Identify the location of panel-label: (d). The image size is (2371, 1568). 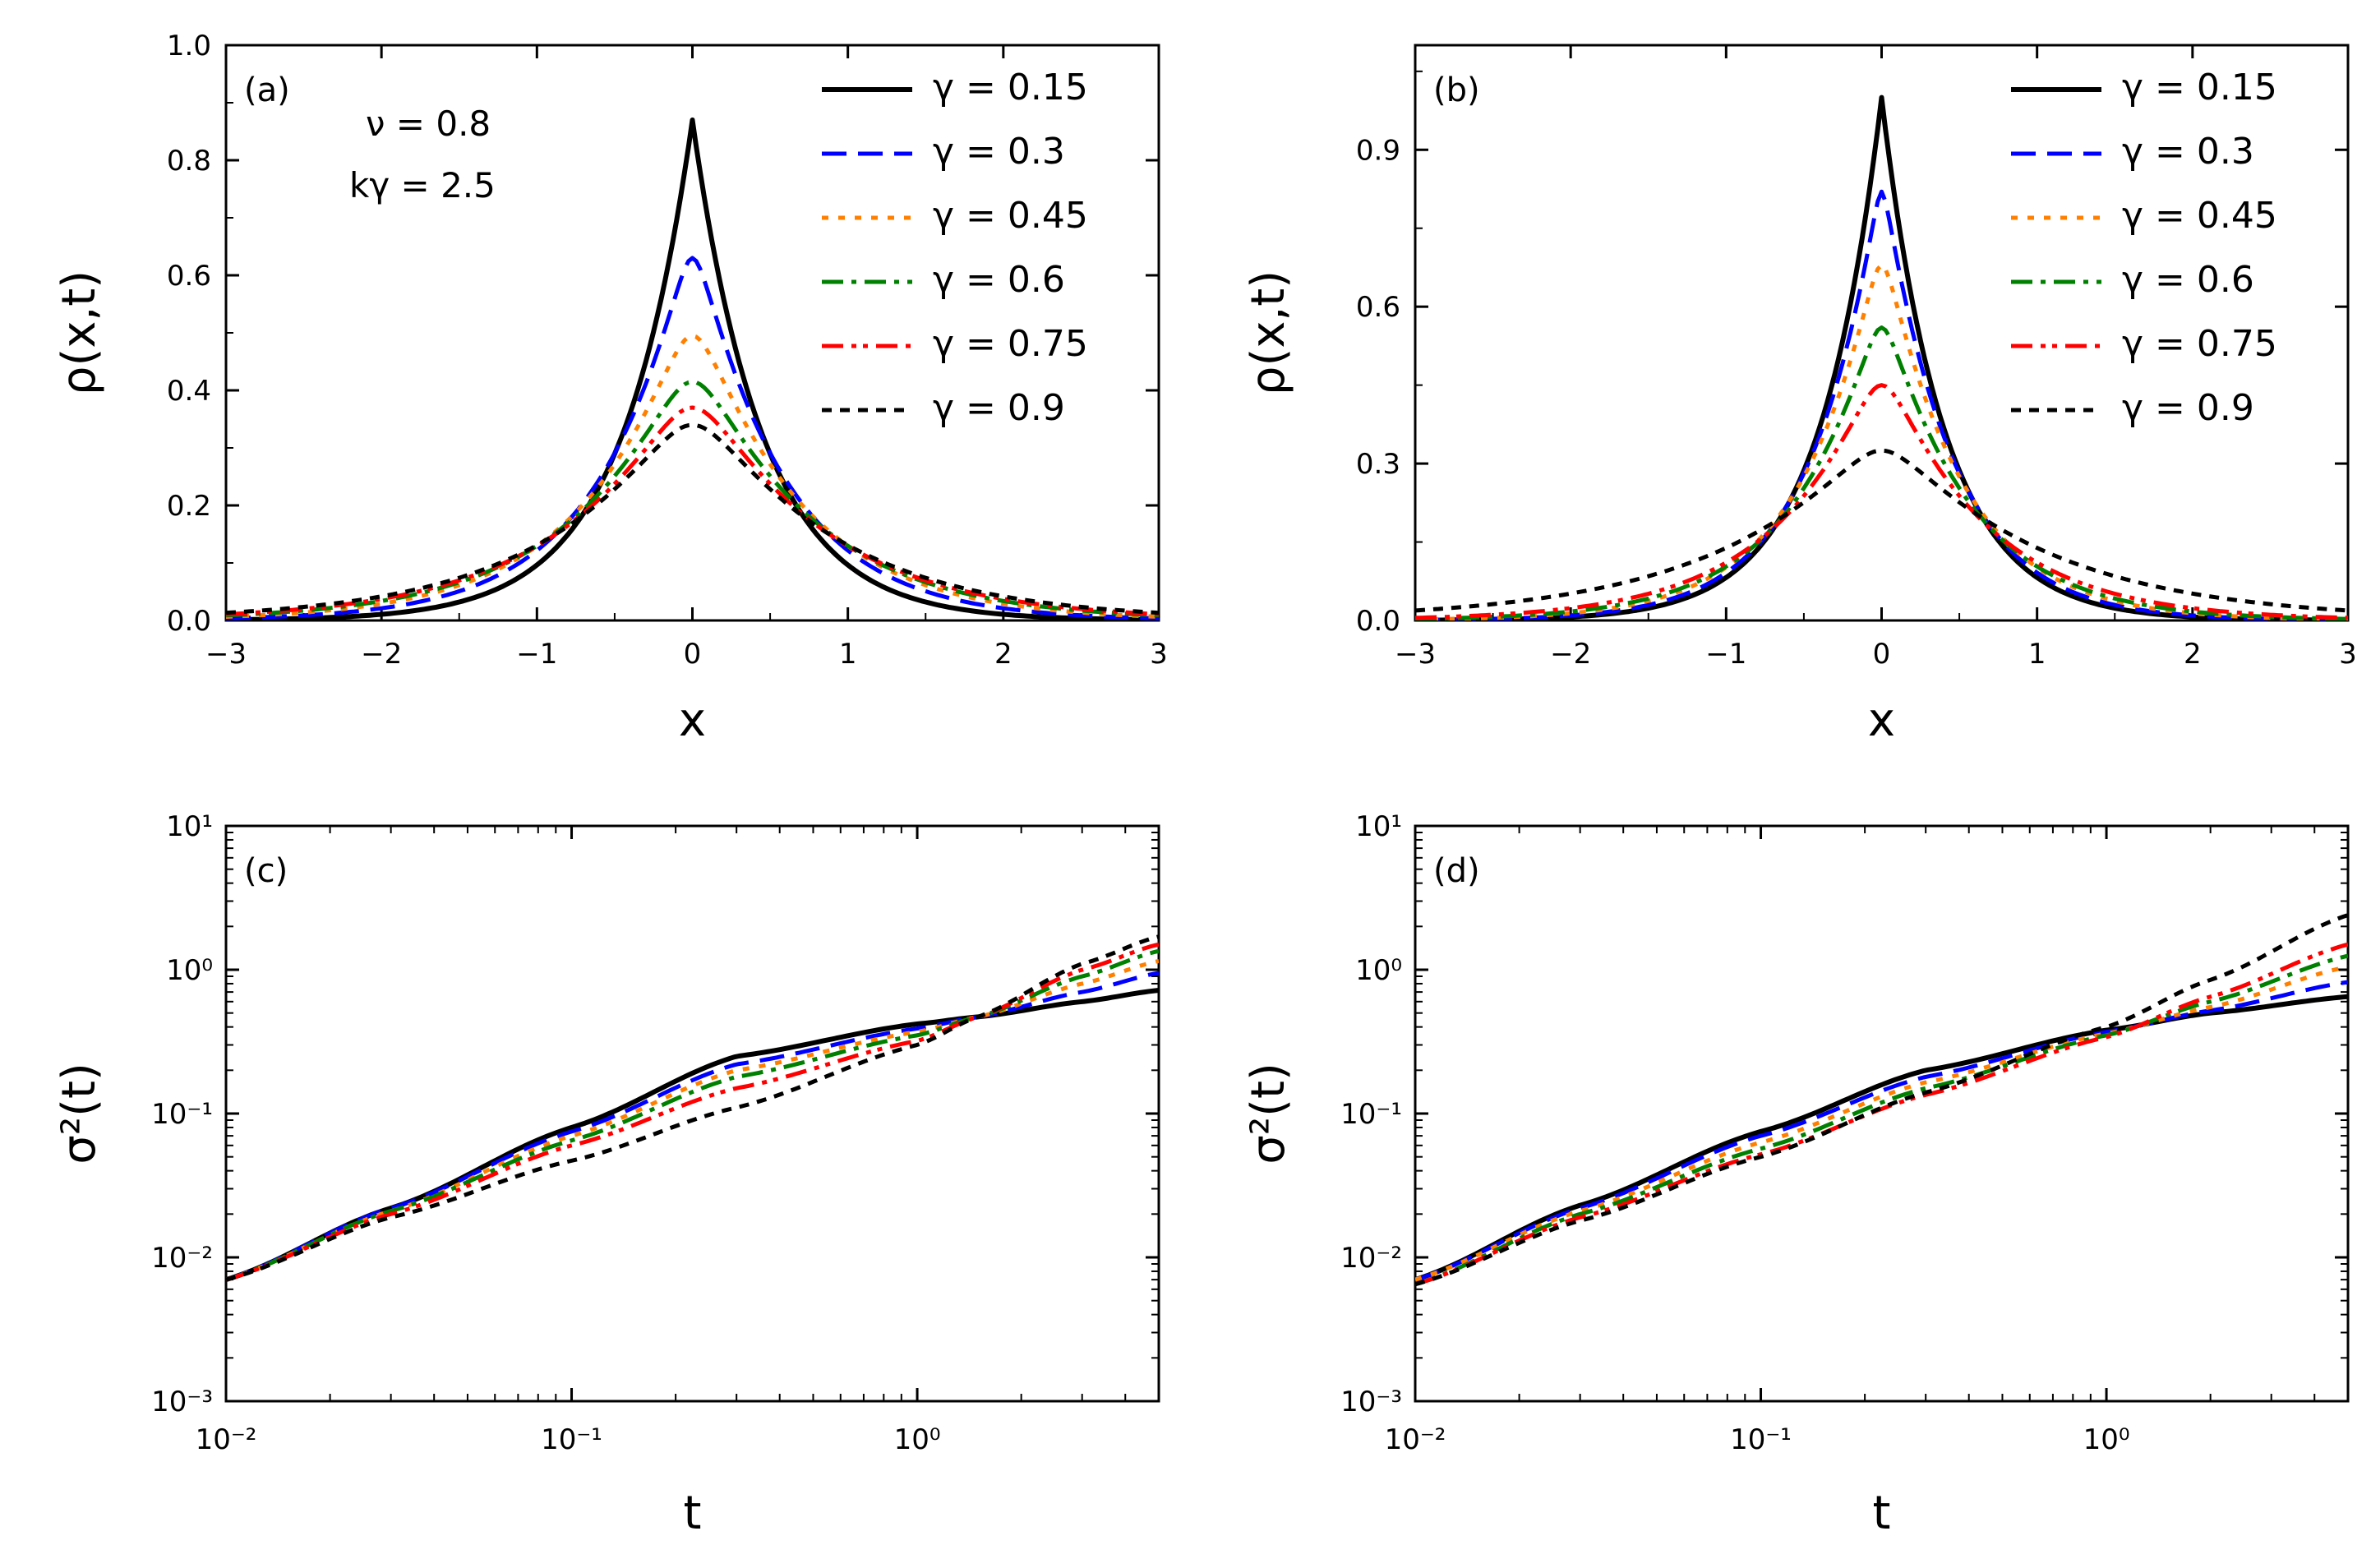
(1456, 871).